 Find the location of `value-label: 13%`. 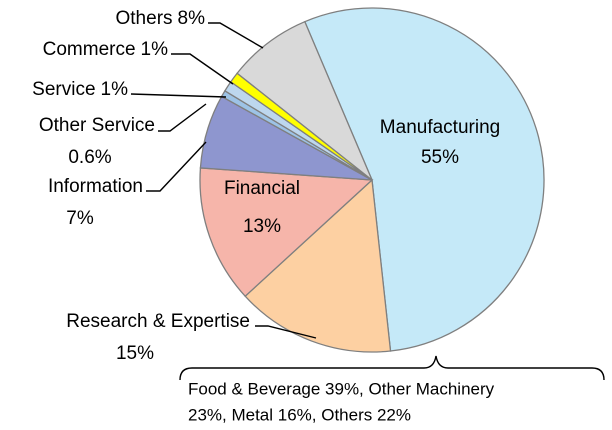

value-label: 13% is located at coordinates (262, 226).